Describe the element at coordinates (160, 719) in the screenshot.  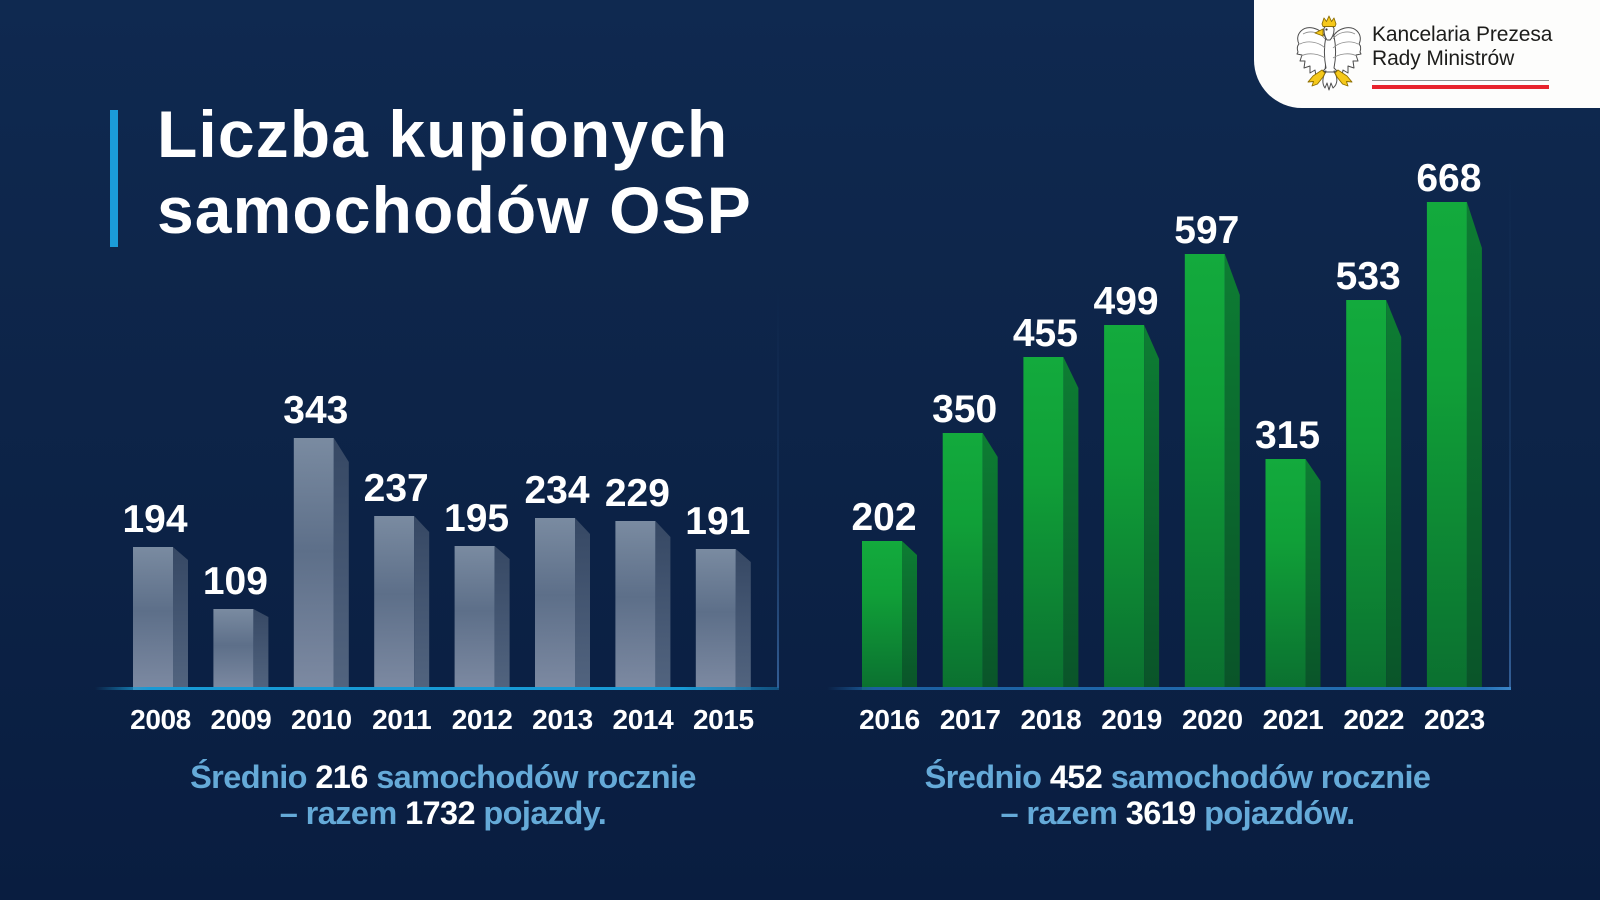
I see `svg-text: 2008` at that location.